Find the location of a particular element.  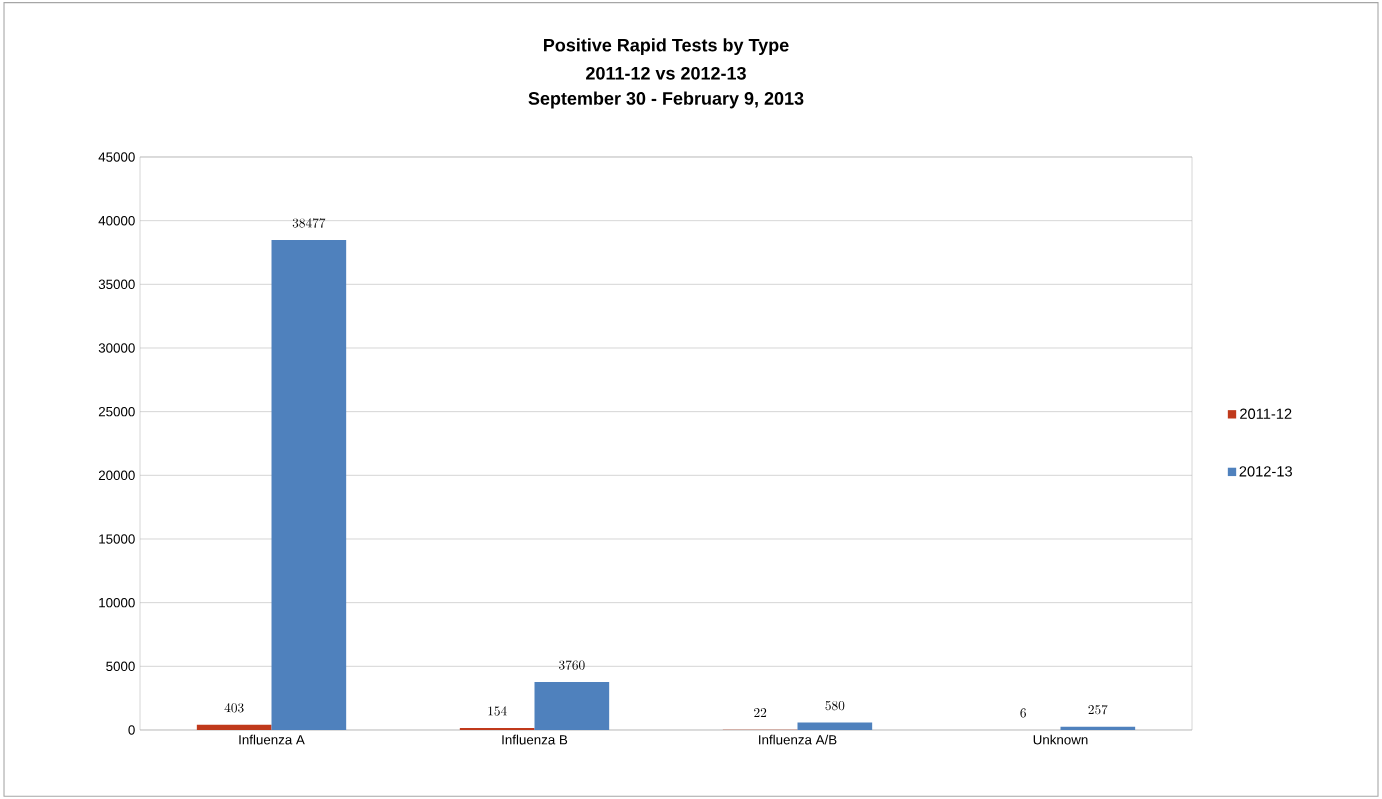

y-tick-label: 5000 is located at coordinates (120, 666).